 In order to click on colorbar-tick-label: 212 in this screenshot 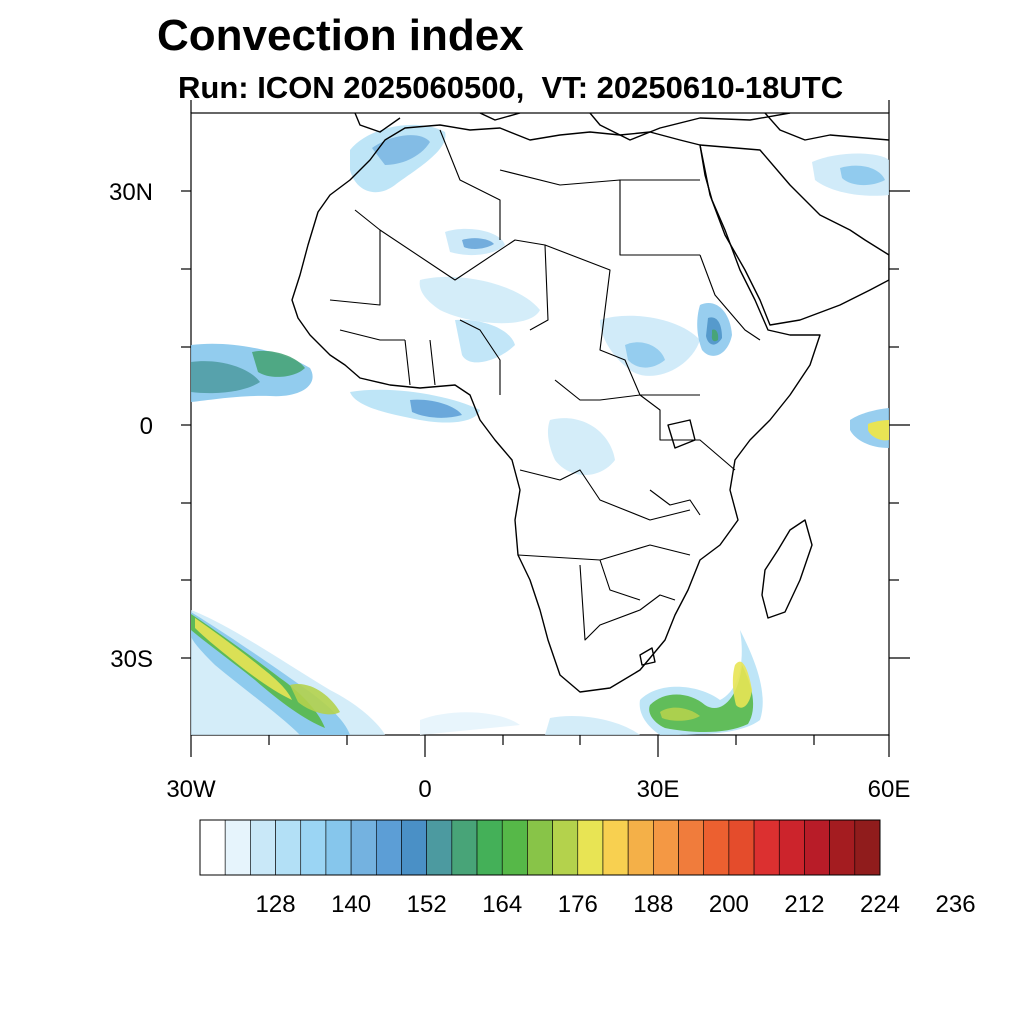, I will do `click(804, 904)`.